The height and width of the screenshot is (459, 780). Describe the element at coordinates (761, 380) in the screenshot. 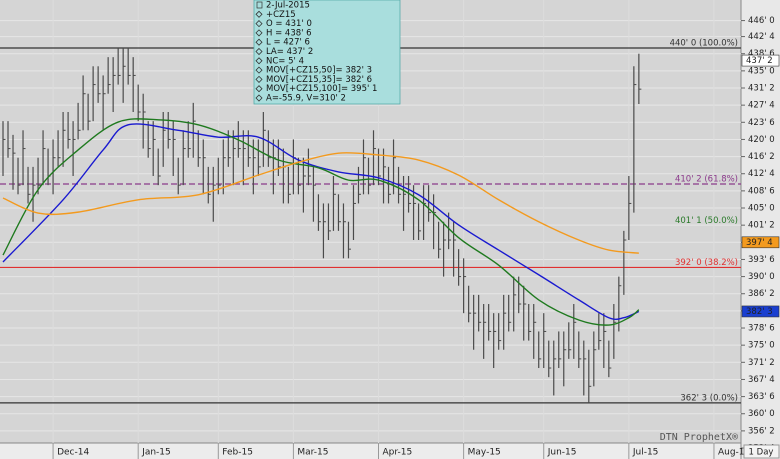

I see `y-tick-label: 367' 4` at that location.